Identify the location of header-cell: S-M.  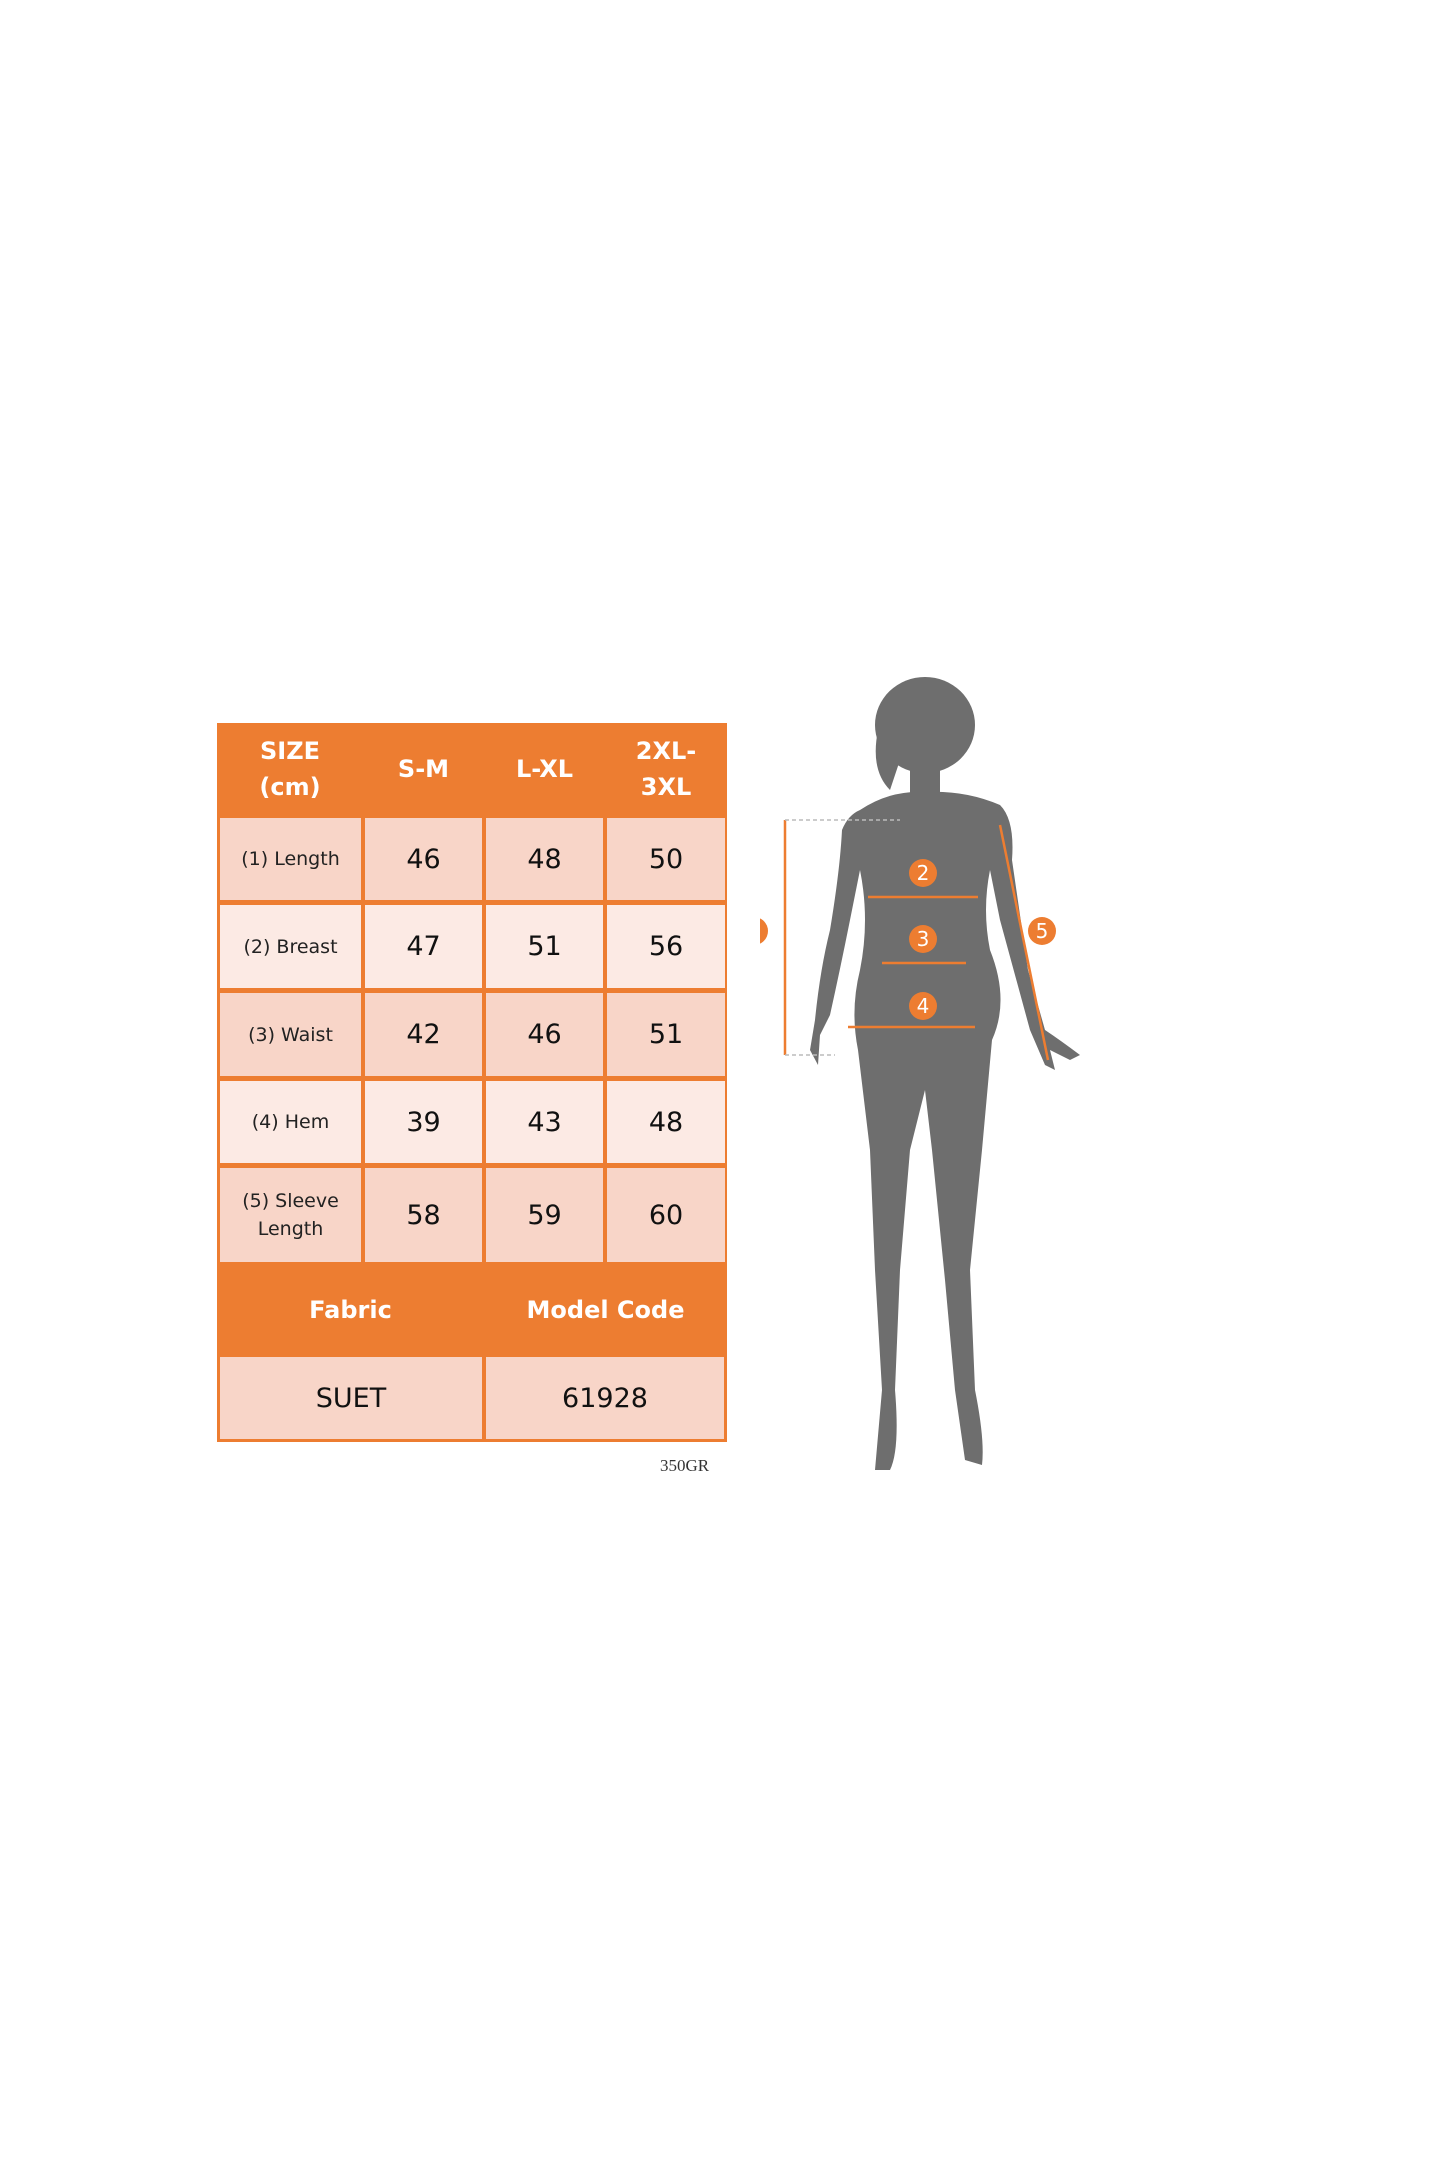
(423, 769).